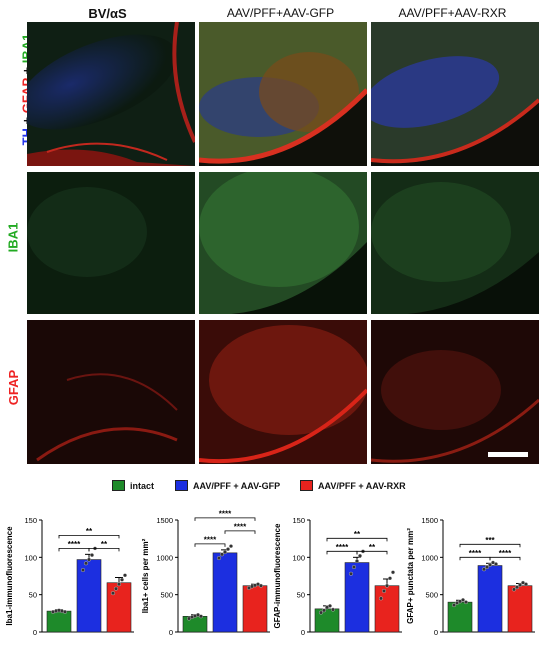 The height and width of the screenshot is (655, 550). Describe the element at coordinates (353, 485) in the screenshot. I see `legend-item-rxr: AAV/PFF + AAV-RXR` at that location.